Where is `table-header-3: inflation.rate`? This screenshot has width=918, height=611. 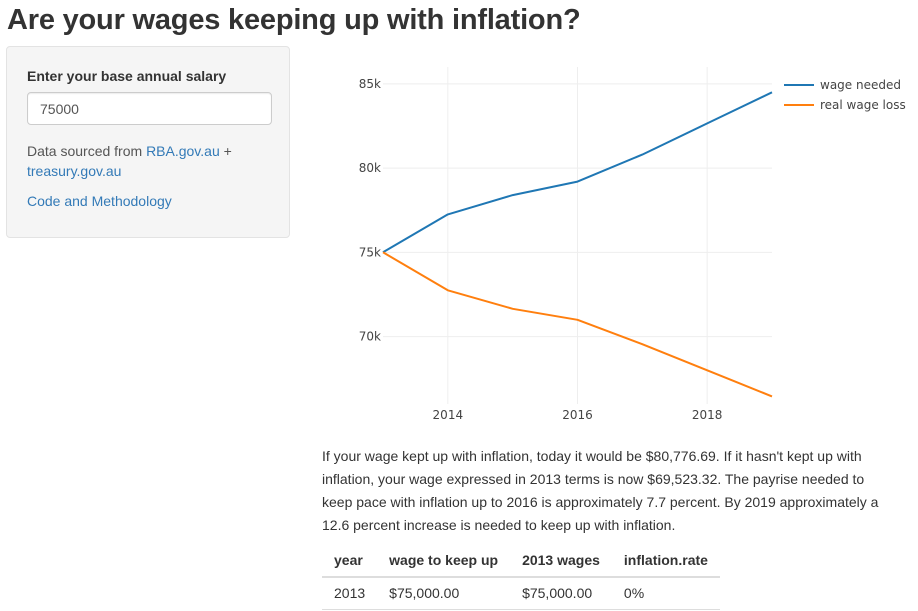 table-header-3: inflation.rate is located at coordinates (665, 562).